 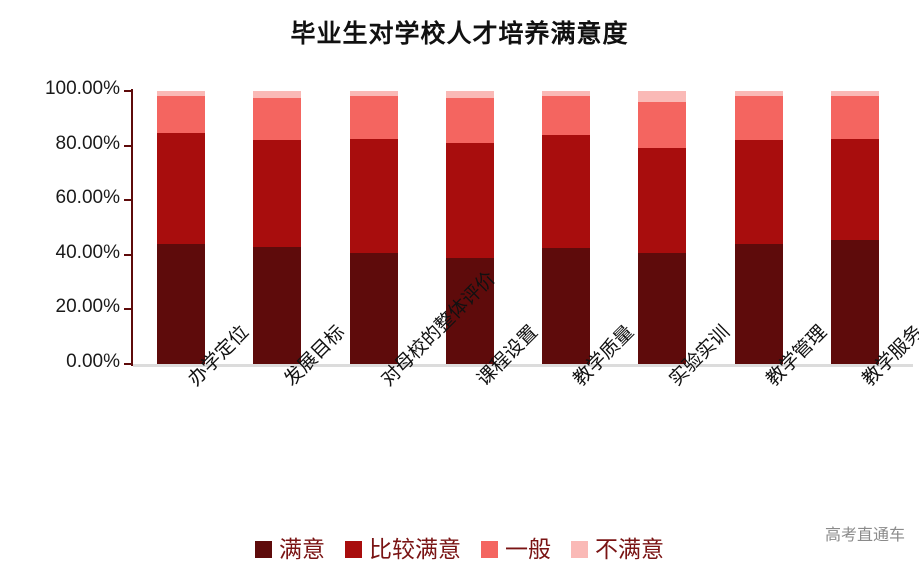 What do you see at coordinates (528, 549) in the screenshot?
I see `legend-label: 一般` at bounding box center [528, 549].